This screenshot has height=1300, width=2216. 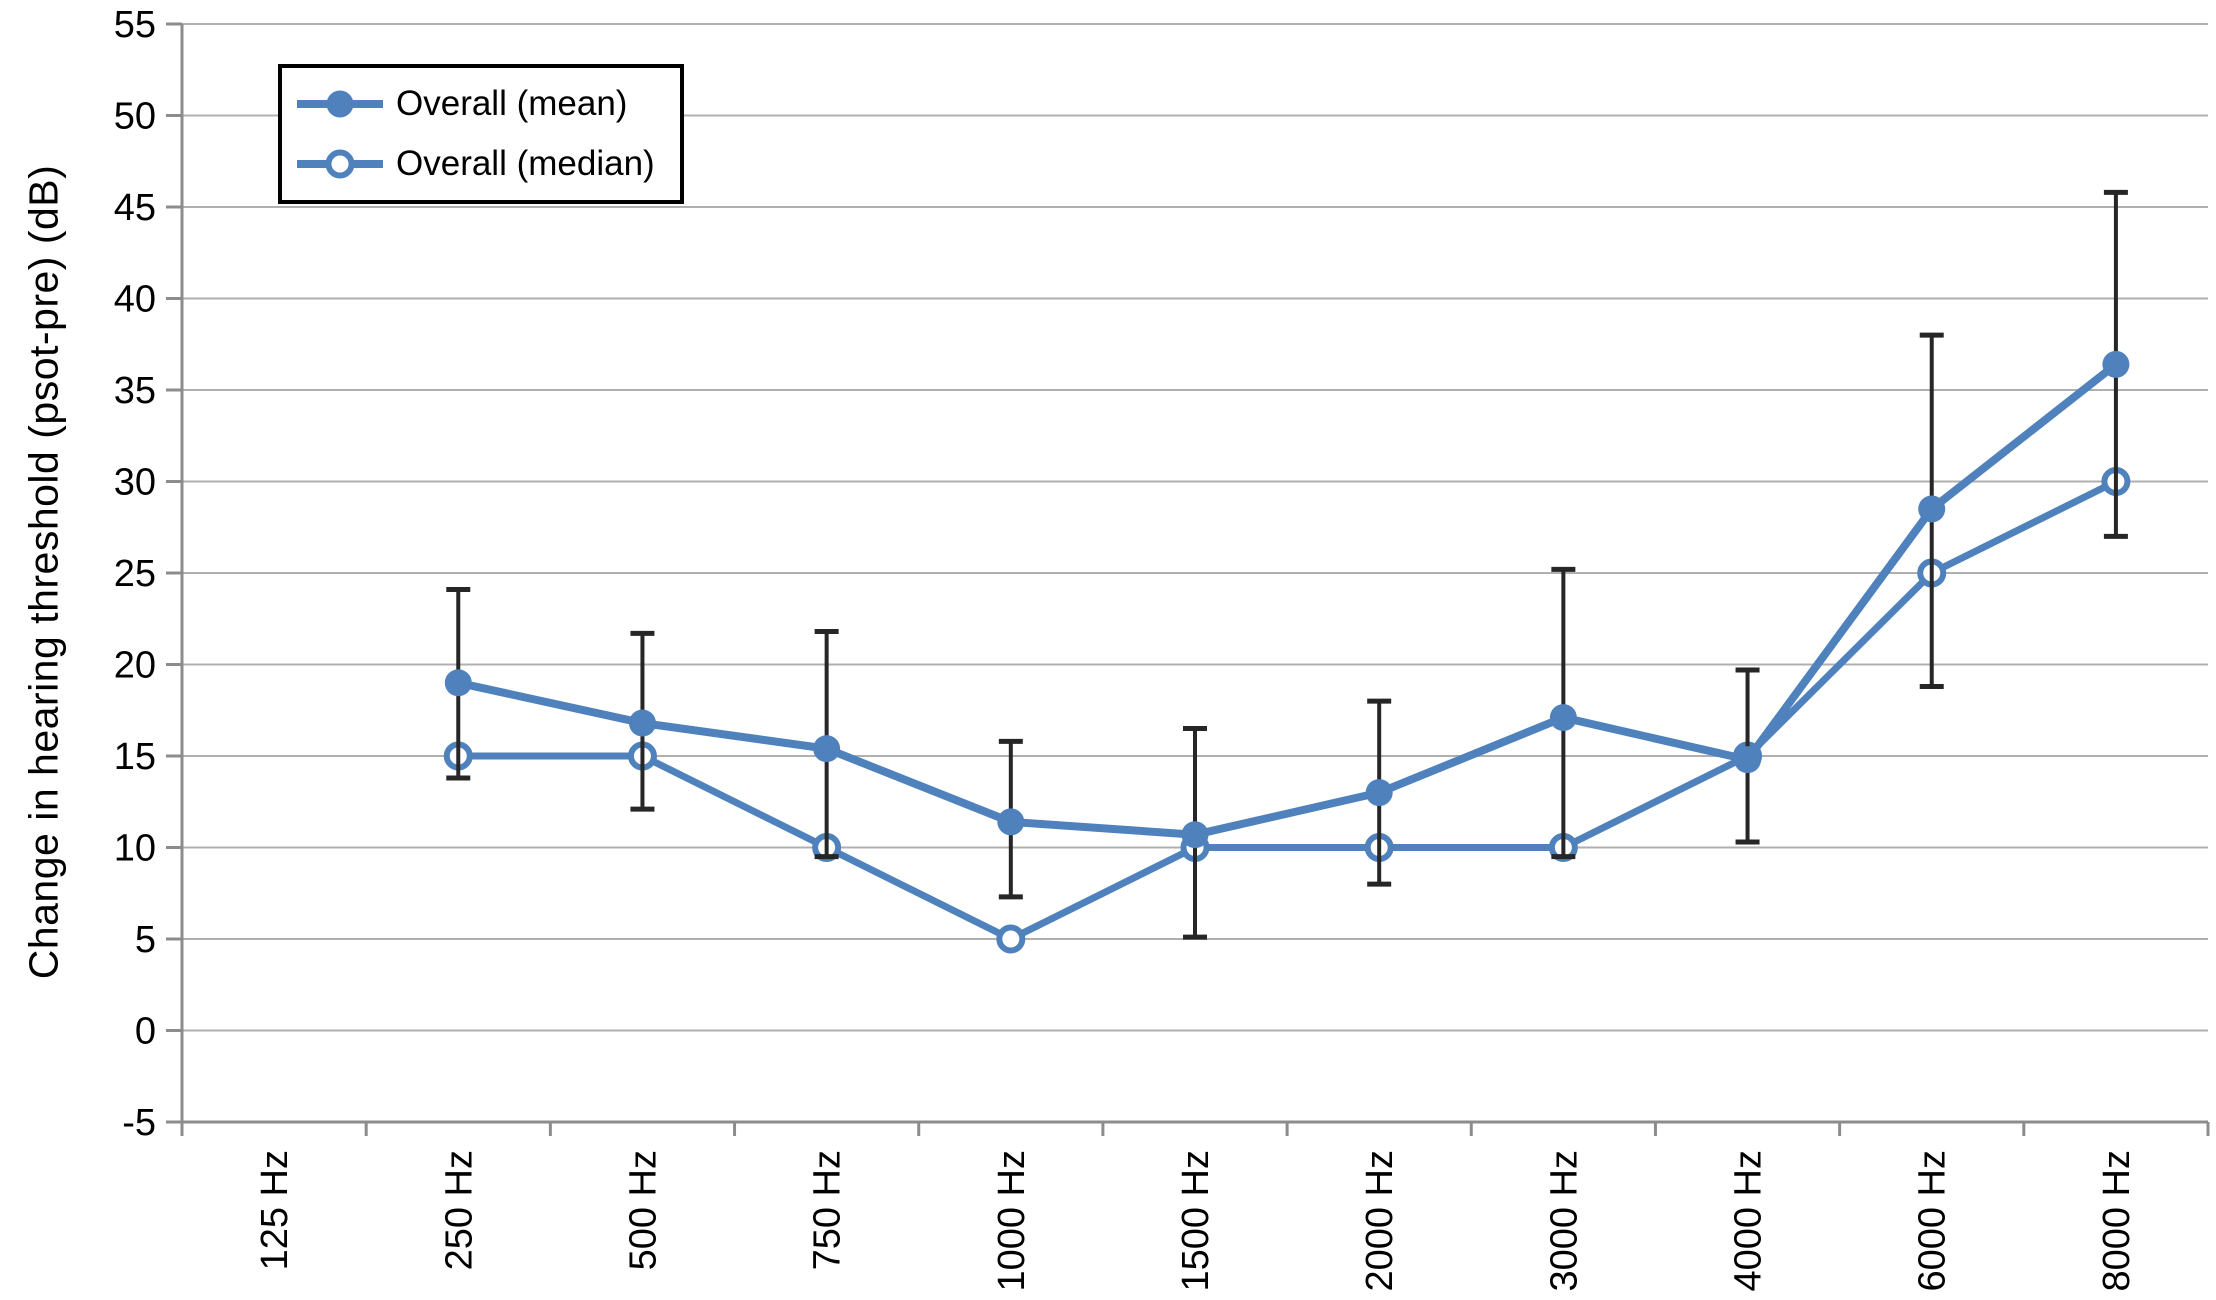 I want to click on filled-circle-marker-icon, so click(x=340, y=104).